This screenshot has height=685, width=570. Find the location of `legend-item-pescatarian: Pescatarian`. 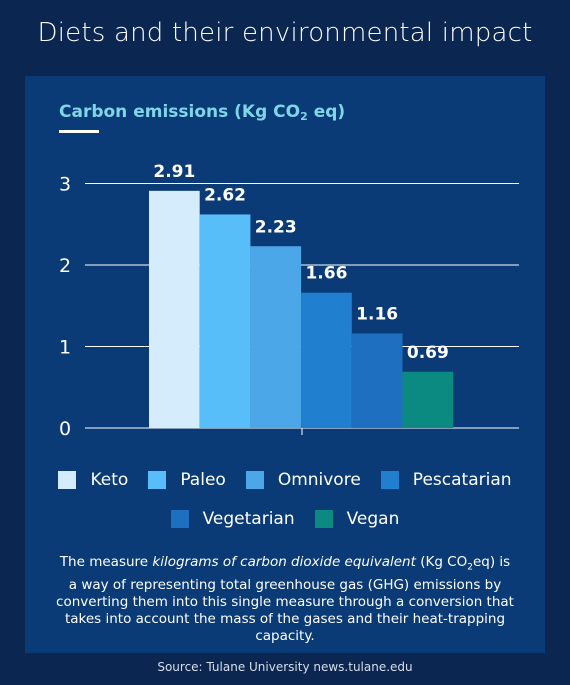

legend-item-pescatarian: Pescatarian is located at coordinates (446, 480).